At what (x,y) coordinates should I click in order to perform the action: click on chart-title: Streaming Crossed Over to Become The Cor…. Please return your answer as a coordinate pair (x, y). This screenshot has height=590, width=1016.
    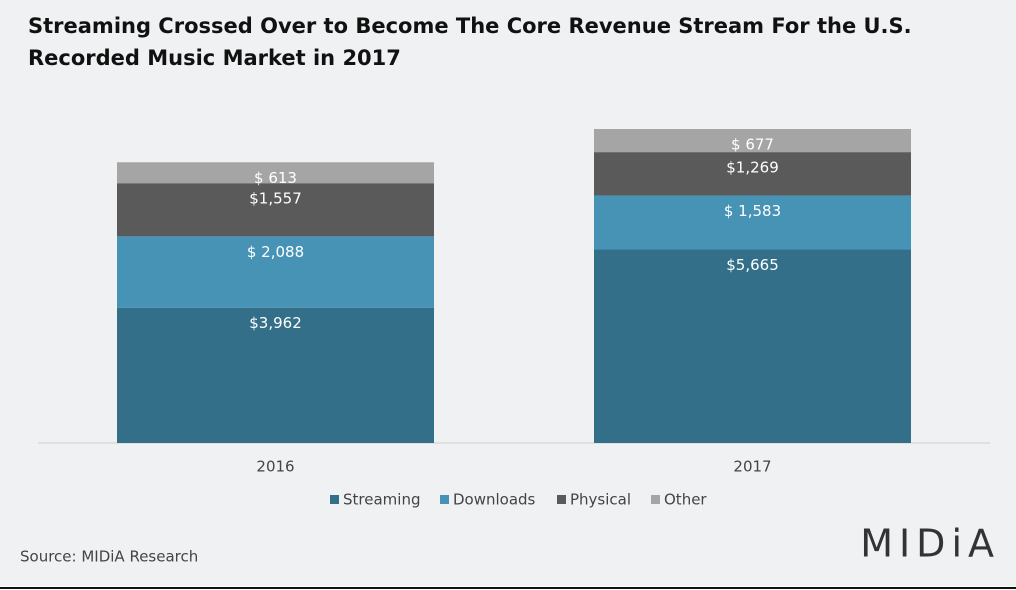
    Looking at the image, I should click on (470, 42).